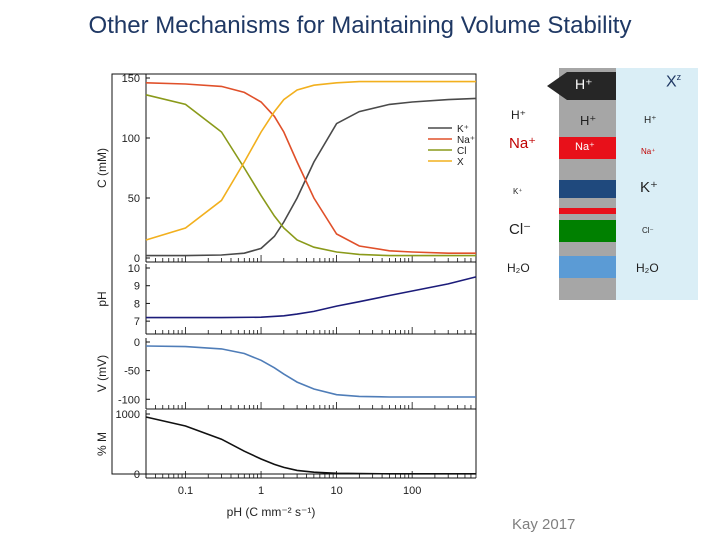 Image resolution: width=720 pixels, height=540 pixels. I want to click on y-tick-label: 8, so click(137, 304).